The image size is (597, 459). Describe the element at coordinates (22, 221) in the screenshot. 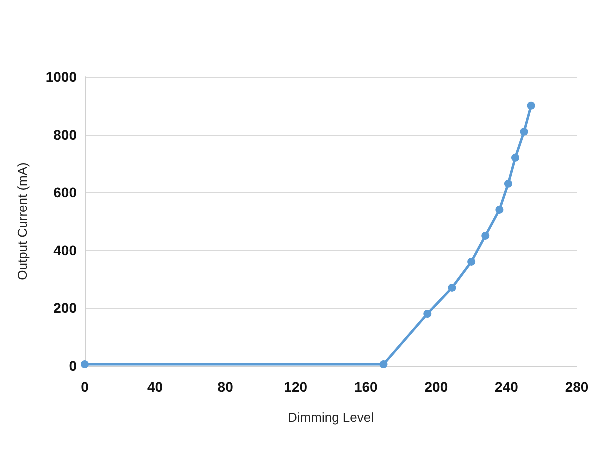

I see `y-axis-title: Output Current (mA)` at that location.